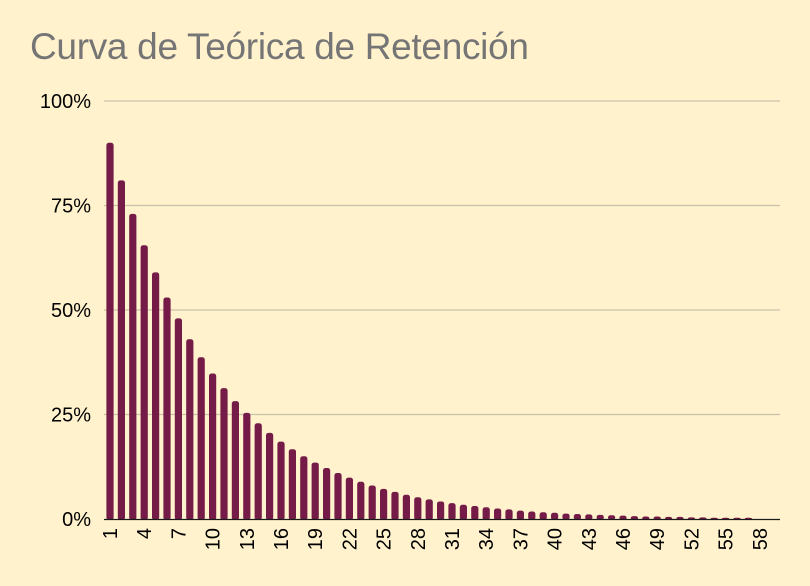 The height and width of the screenshot is (586, 810). Describe the element at coordinates (487, 539) in the screenshot. I see `x-tick-label: 34` at that location.